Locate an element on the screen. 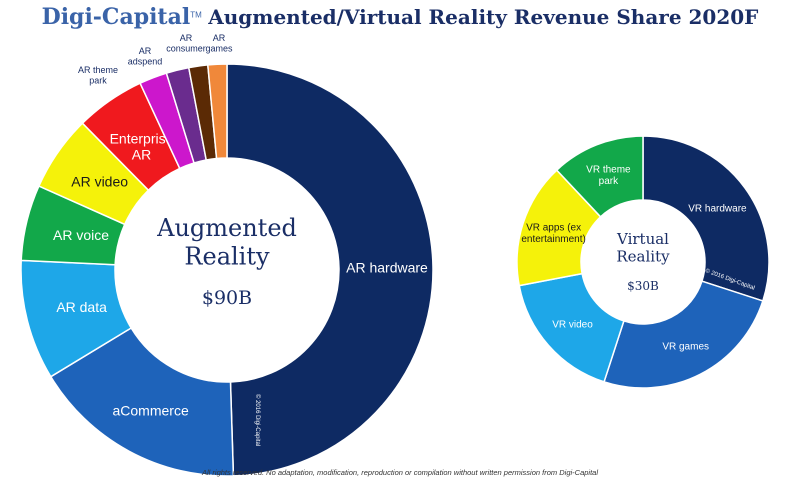 The width and height of the screenshot is (800, 491). slice-vr-hardware is located at coordinates (706, 218).